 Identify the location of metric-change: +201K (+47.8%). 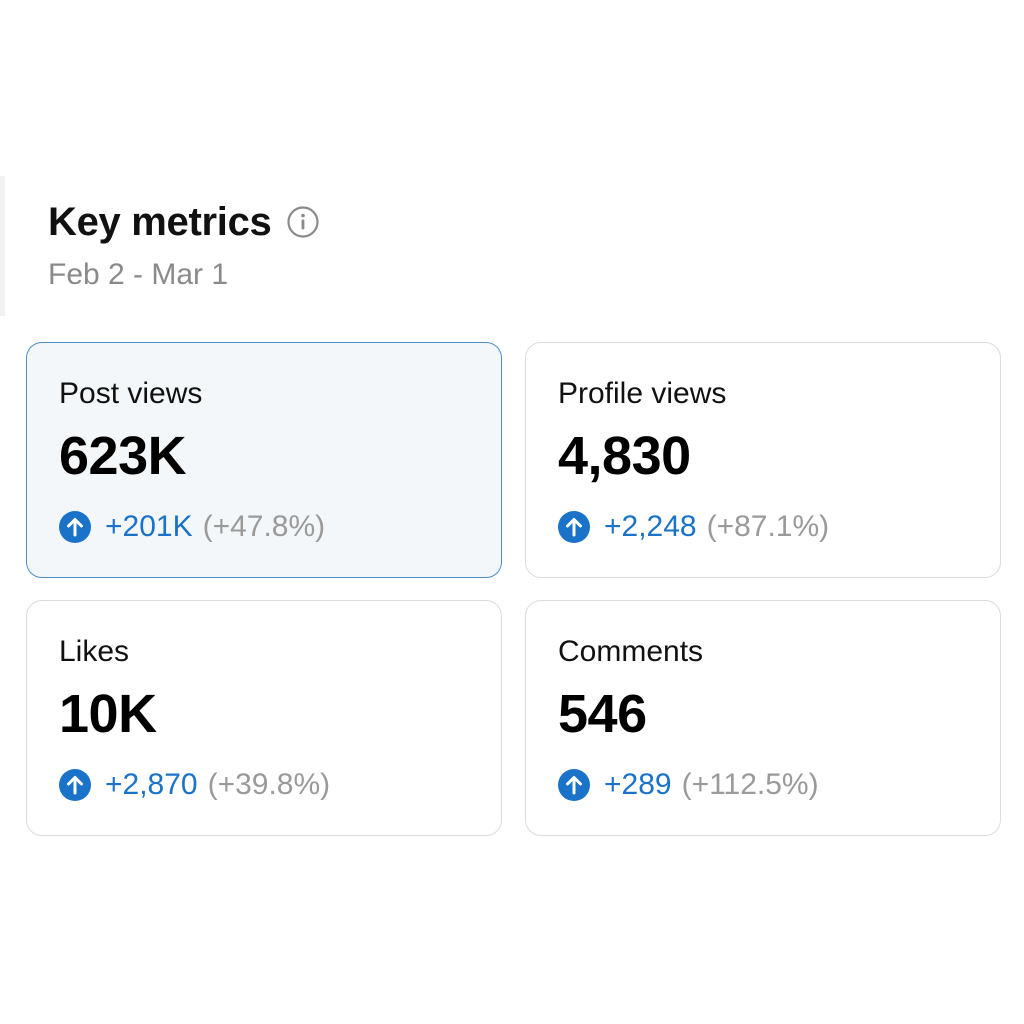
(192, 527).